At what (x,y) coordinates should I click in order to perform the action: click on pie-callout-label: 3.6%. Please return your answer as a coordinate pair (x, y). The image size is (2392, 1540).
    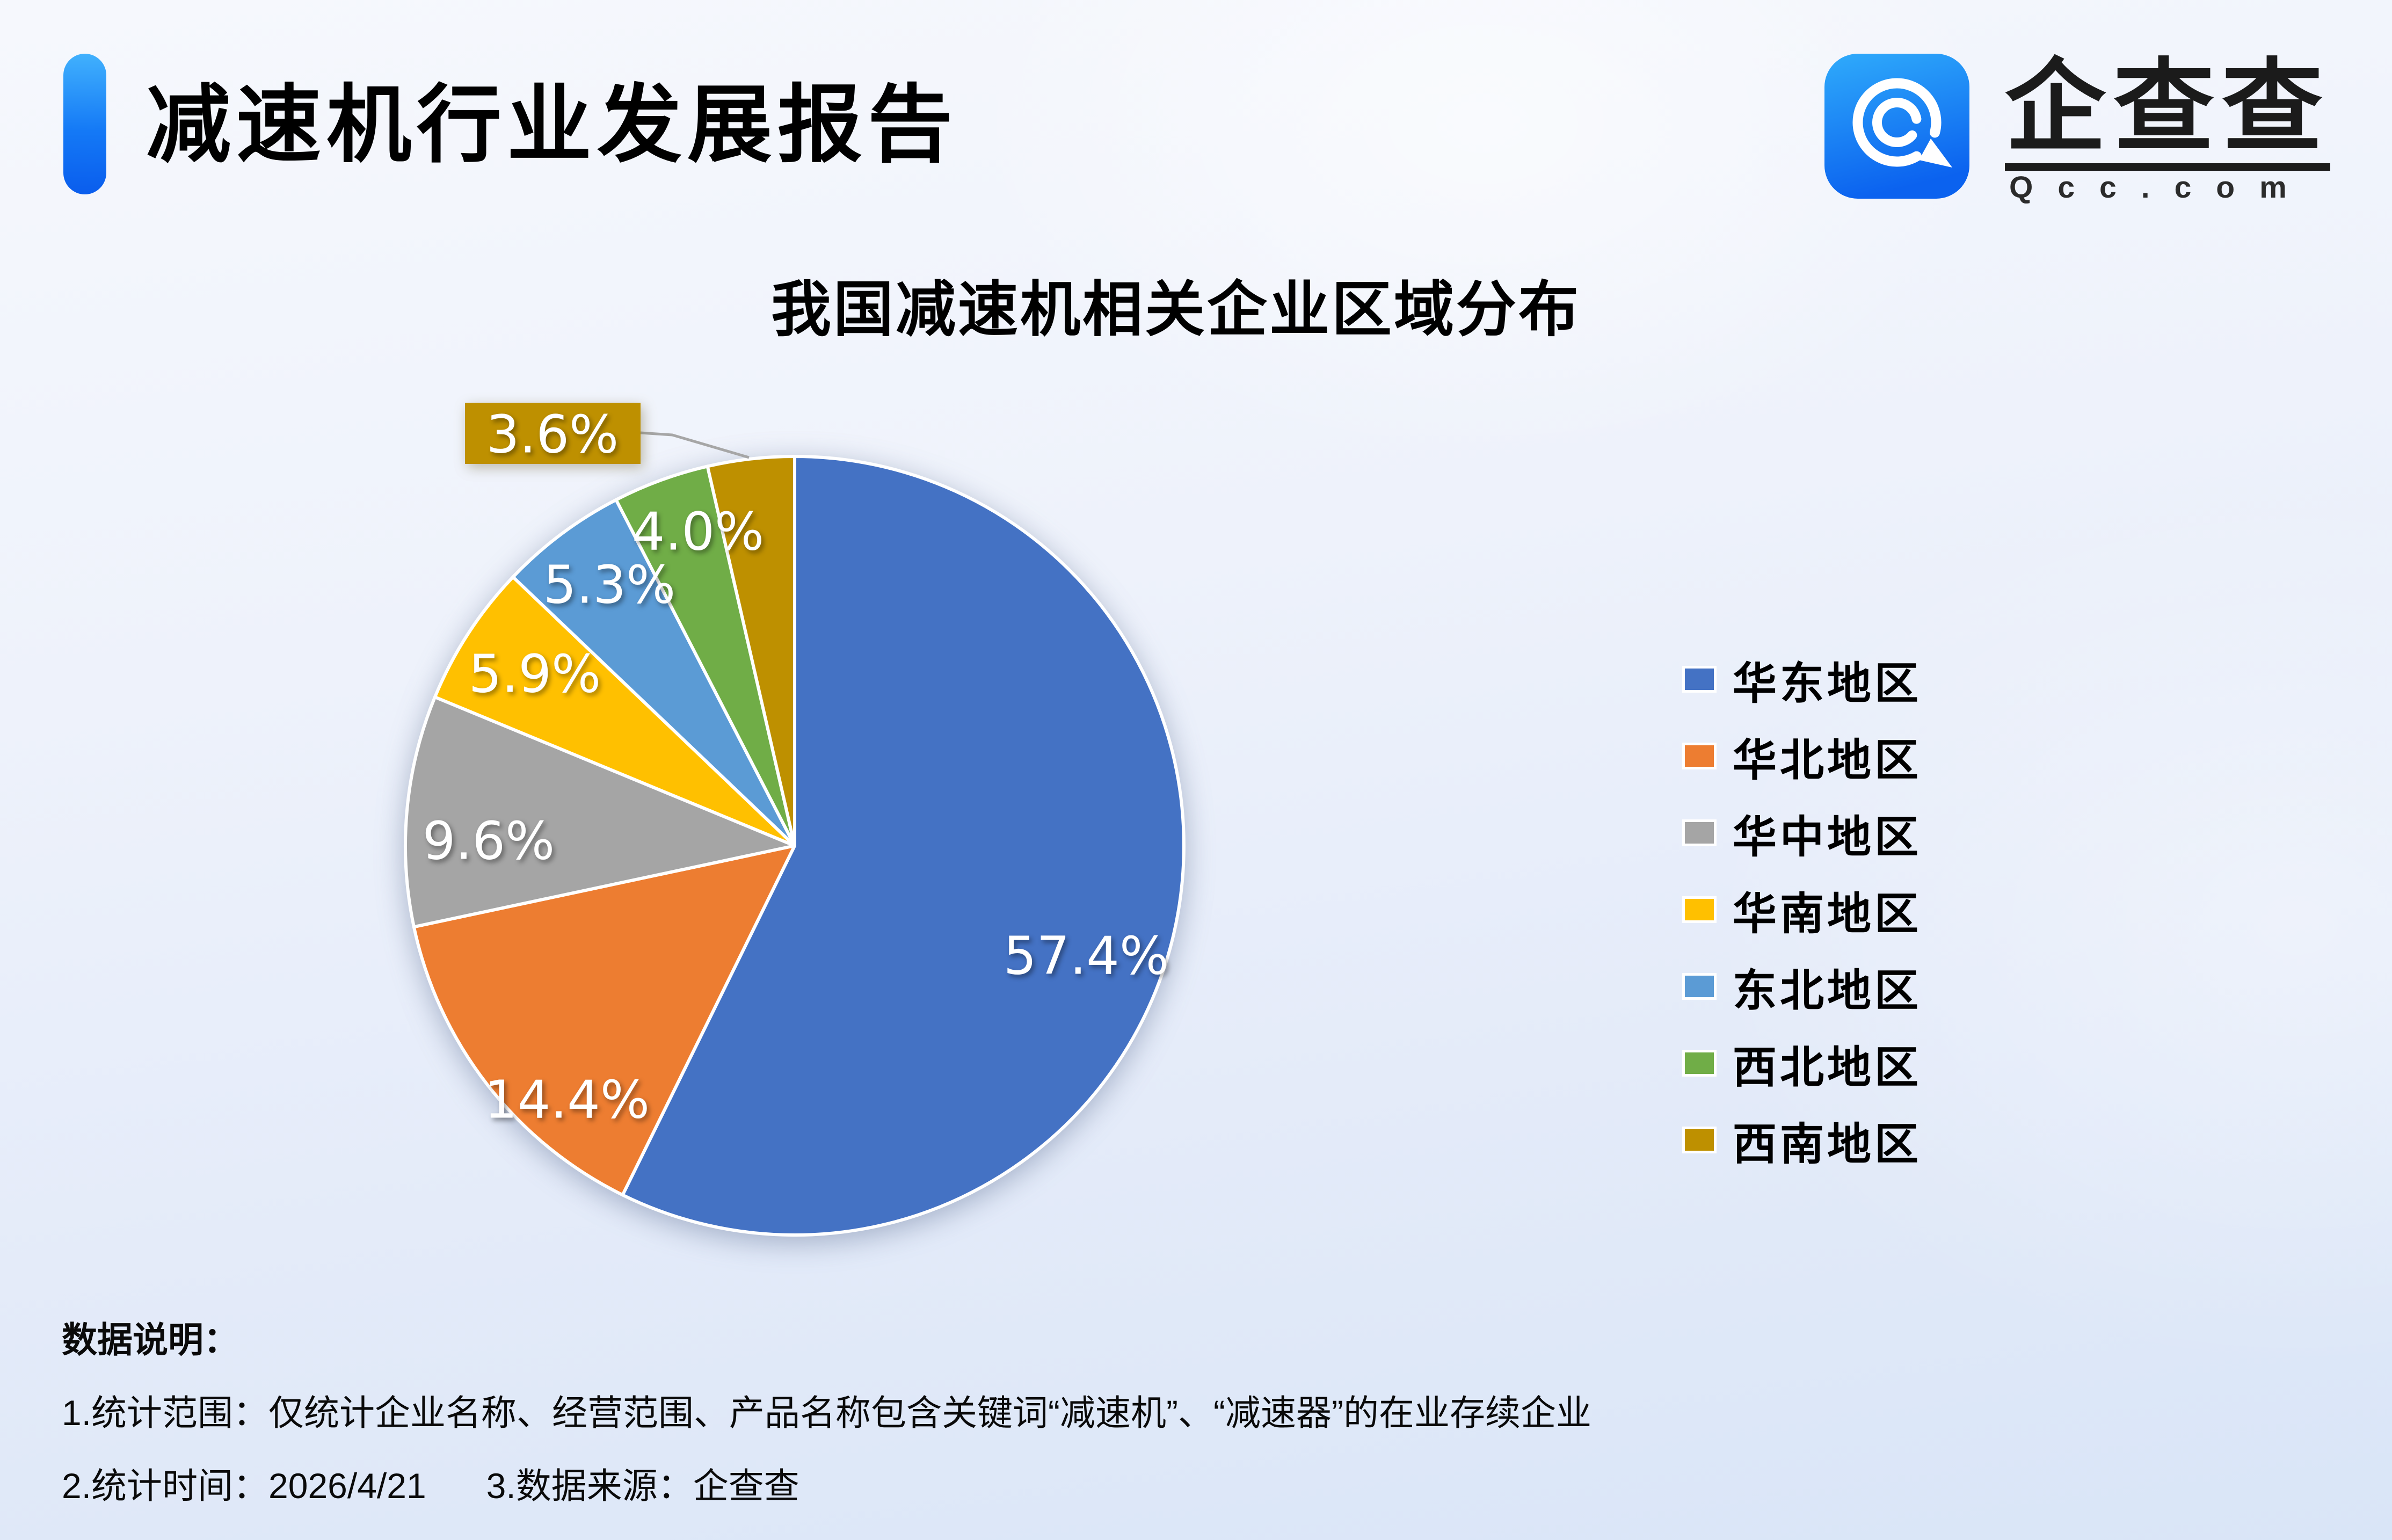
    Looking at the image, I should click on (552, 434).